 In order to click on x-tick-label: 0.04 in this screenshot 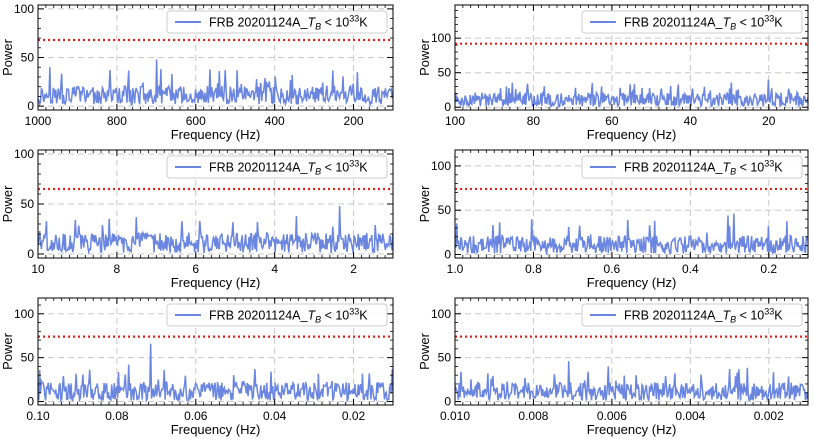, I will do `click(275, 416)`.